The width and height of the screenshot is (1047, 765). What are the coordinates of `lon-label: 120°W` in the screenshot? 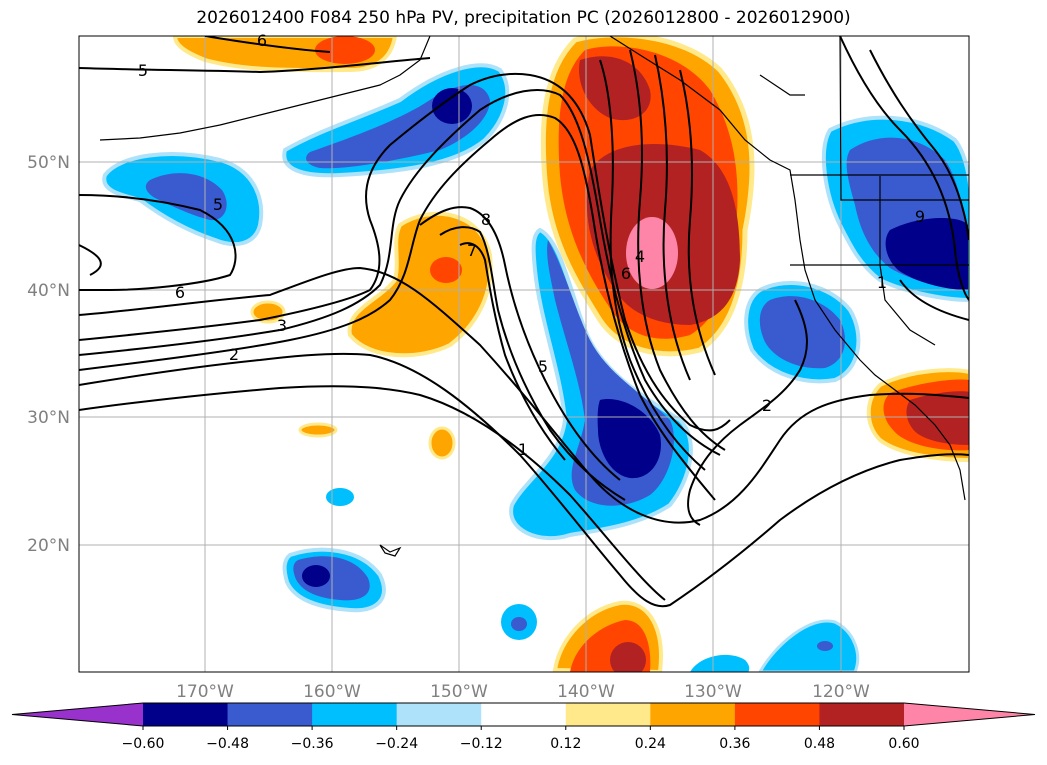 It's located at (841, 692).